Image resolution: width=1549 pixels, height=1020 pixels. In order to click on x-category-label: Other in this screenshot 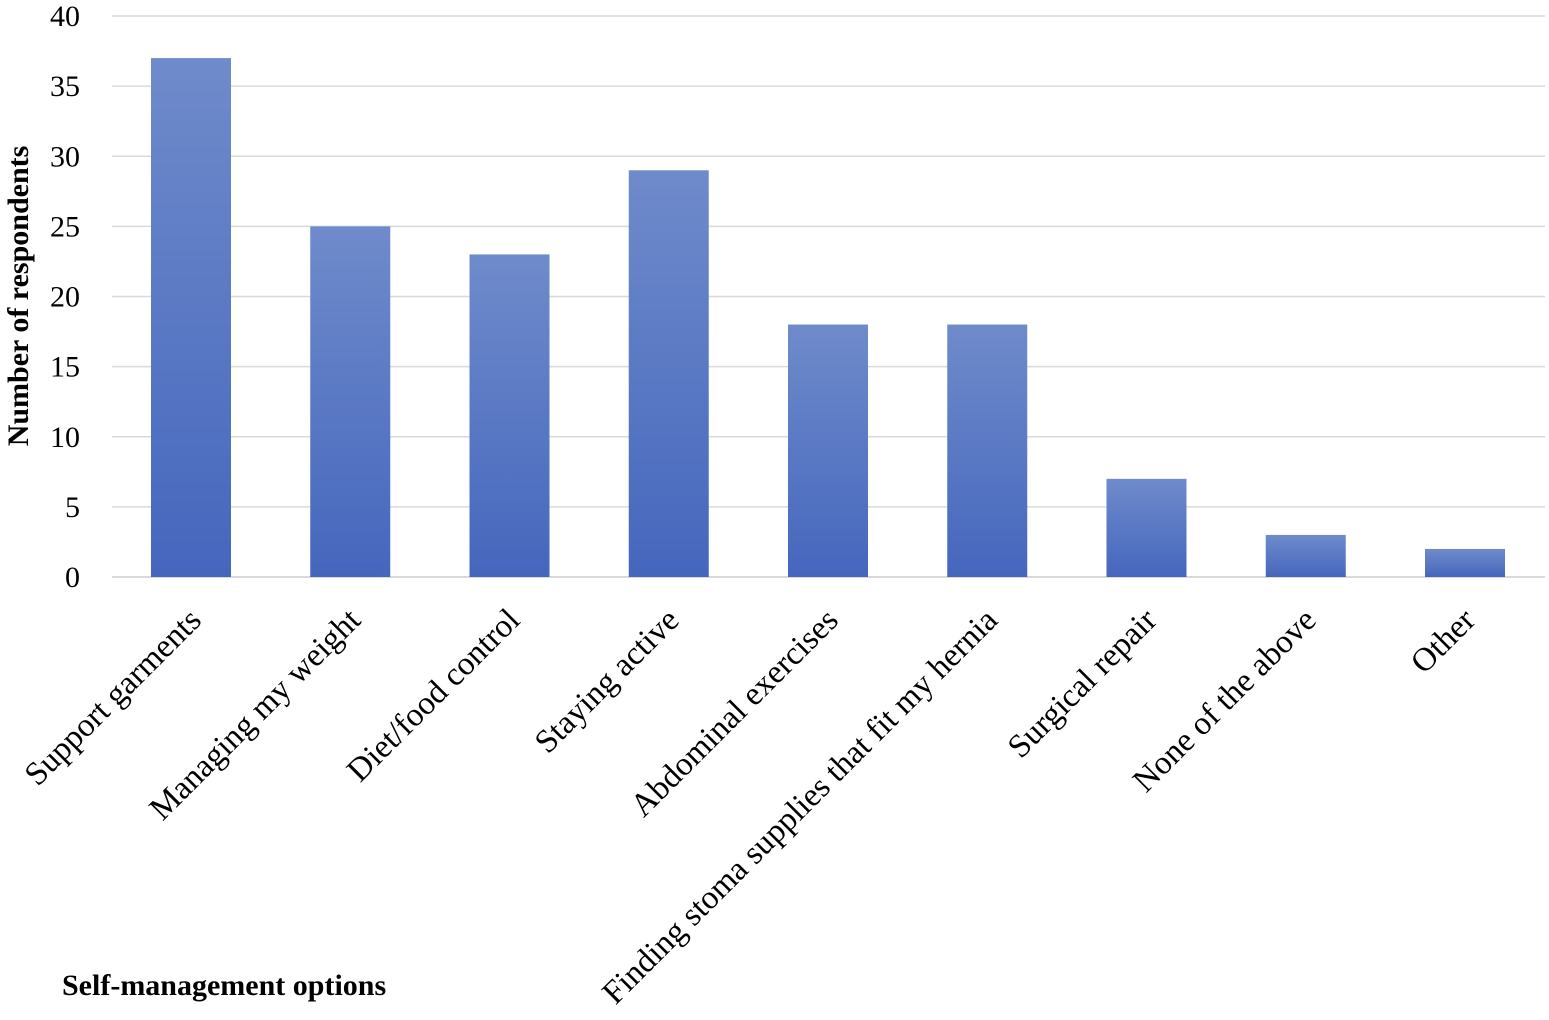, I will do `click(1443, 641)`.